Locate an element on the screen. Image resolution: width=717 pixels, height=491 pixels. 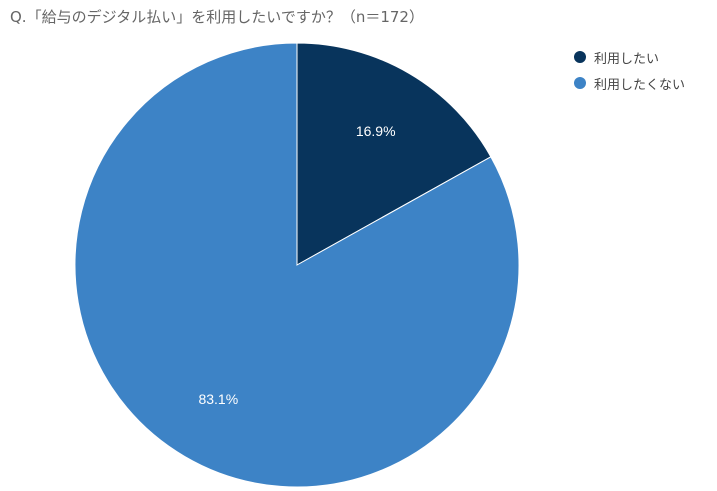
legend: 利用したい 利用したくない is located at coordinates (629, 70).